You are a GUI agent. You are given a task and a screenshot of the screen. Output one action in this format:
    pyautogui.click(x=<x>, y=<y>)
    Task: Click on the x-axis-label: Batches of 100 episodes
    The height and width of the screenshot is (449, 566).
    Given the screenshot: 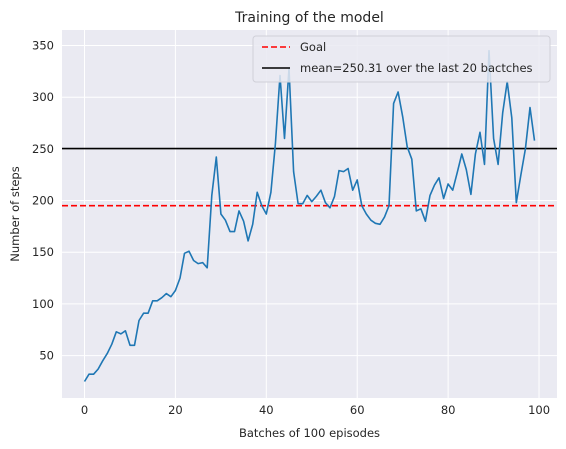 What is the action you would take?
    pyautogui.click(x=309, y=433)
    